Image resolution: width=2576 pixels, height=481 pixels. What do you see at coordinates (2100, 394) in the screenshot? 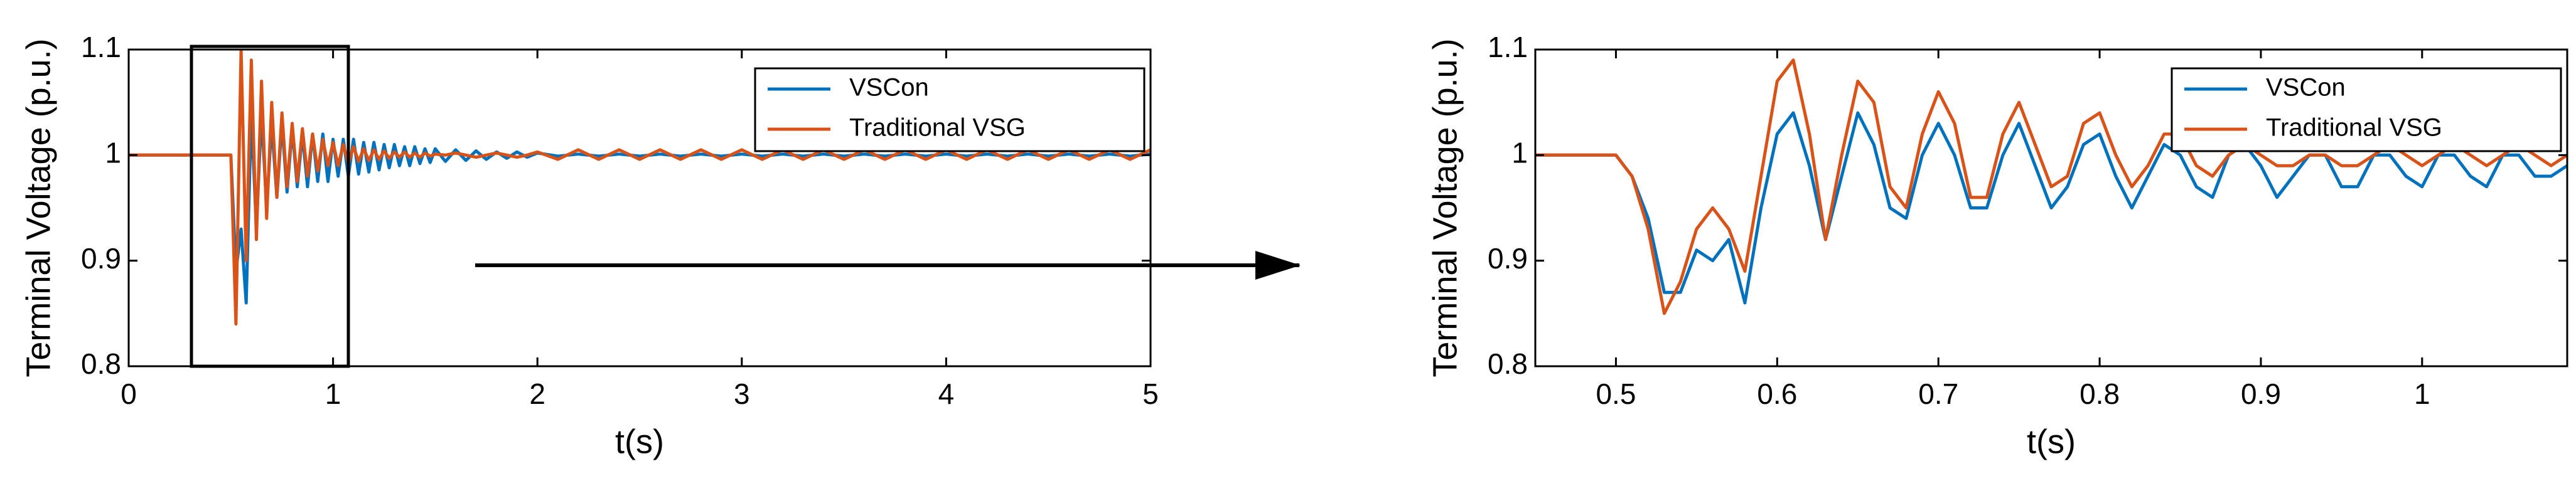
I see `x-tick-label: 0.8` at bounding box center [2100, 394].